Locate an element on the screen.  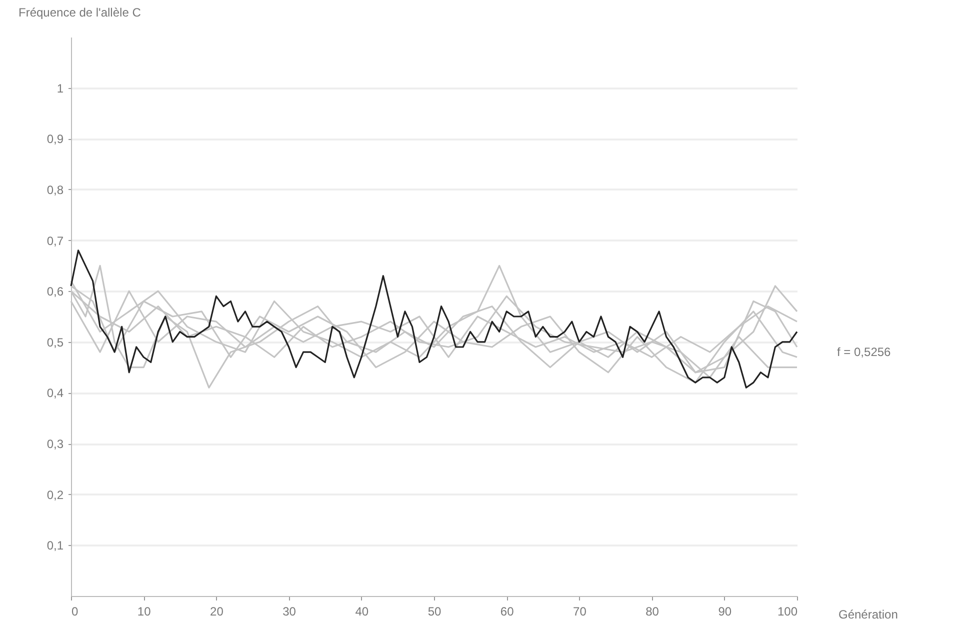
x-tick-label: 40 is located at coordinates (362, 611).